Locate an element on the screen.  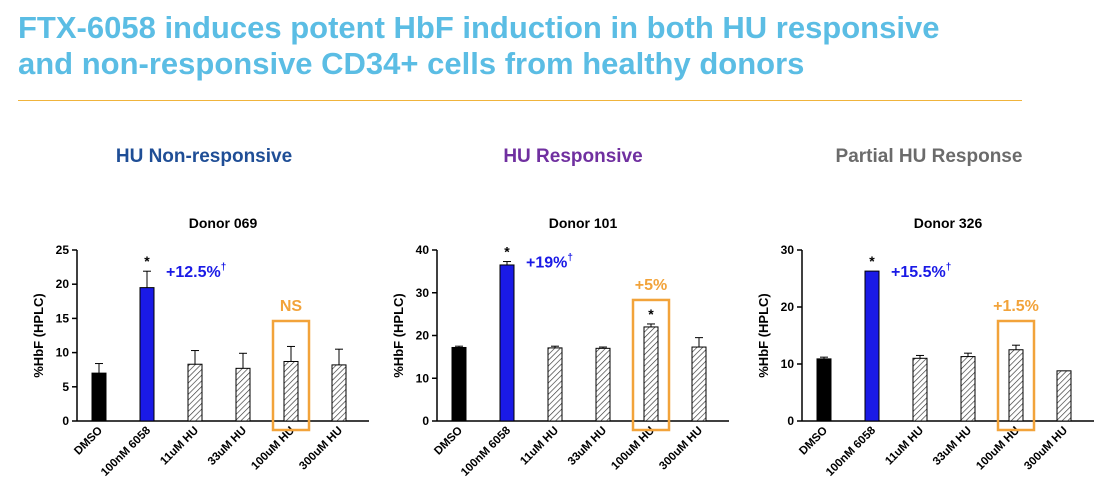
annotation-value: +12.5% is located at coordinates (193, 272).